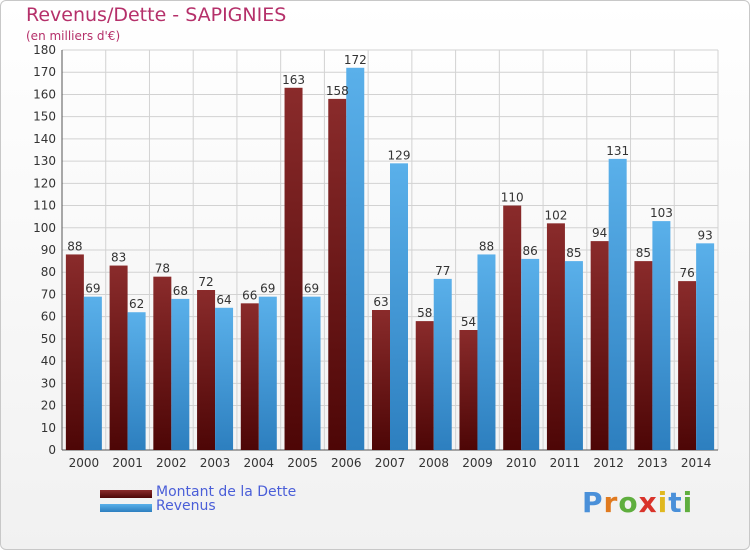  Describe the element at coordinates (48, 250) in the screenshot. I see `y-tick-label: 90` at that location.